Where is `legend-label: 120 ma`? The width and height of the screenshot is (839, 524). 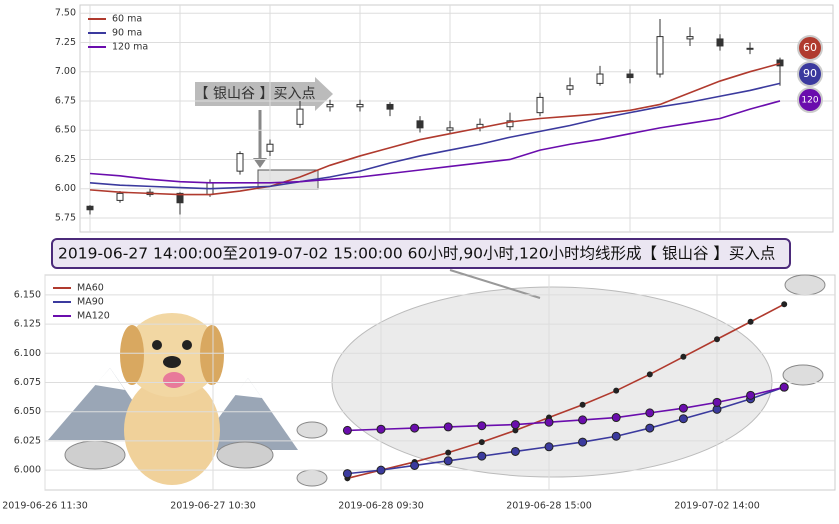
legend-label: 120 ma is located at coordinates (130, 47).